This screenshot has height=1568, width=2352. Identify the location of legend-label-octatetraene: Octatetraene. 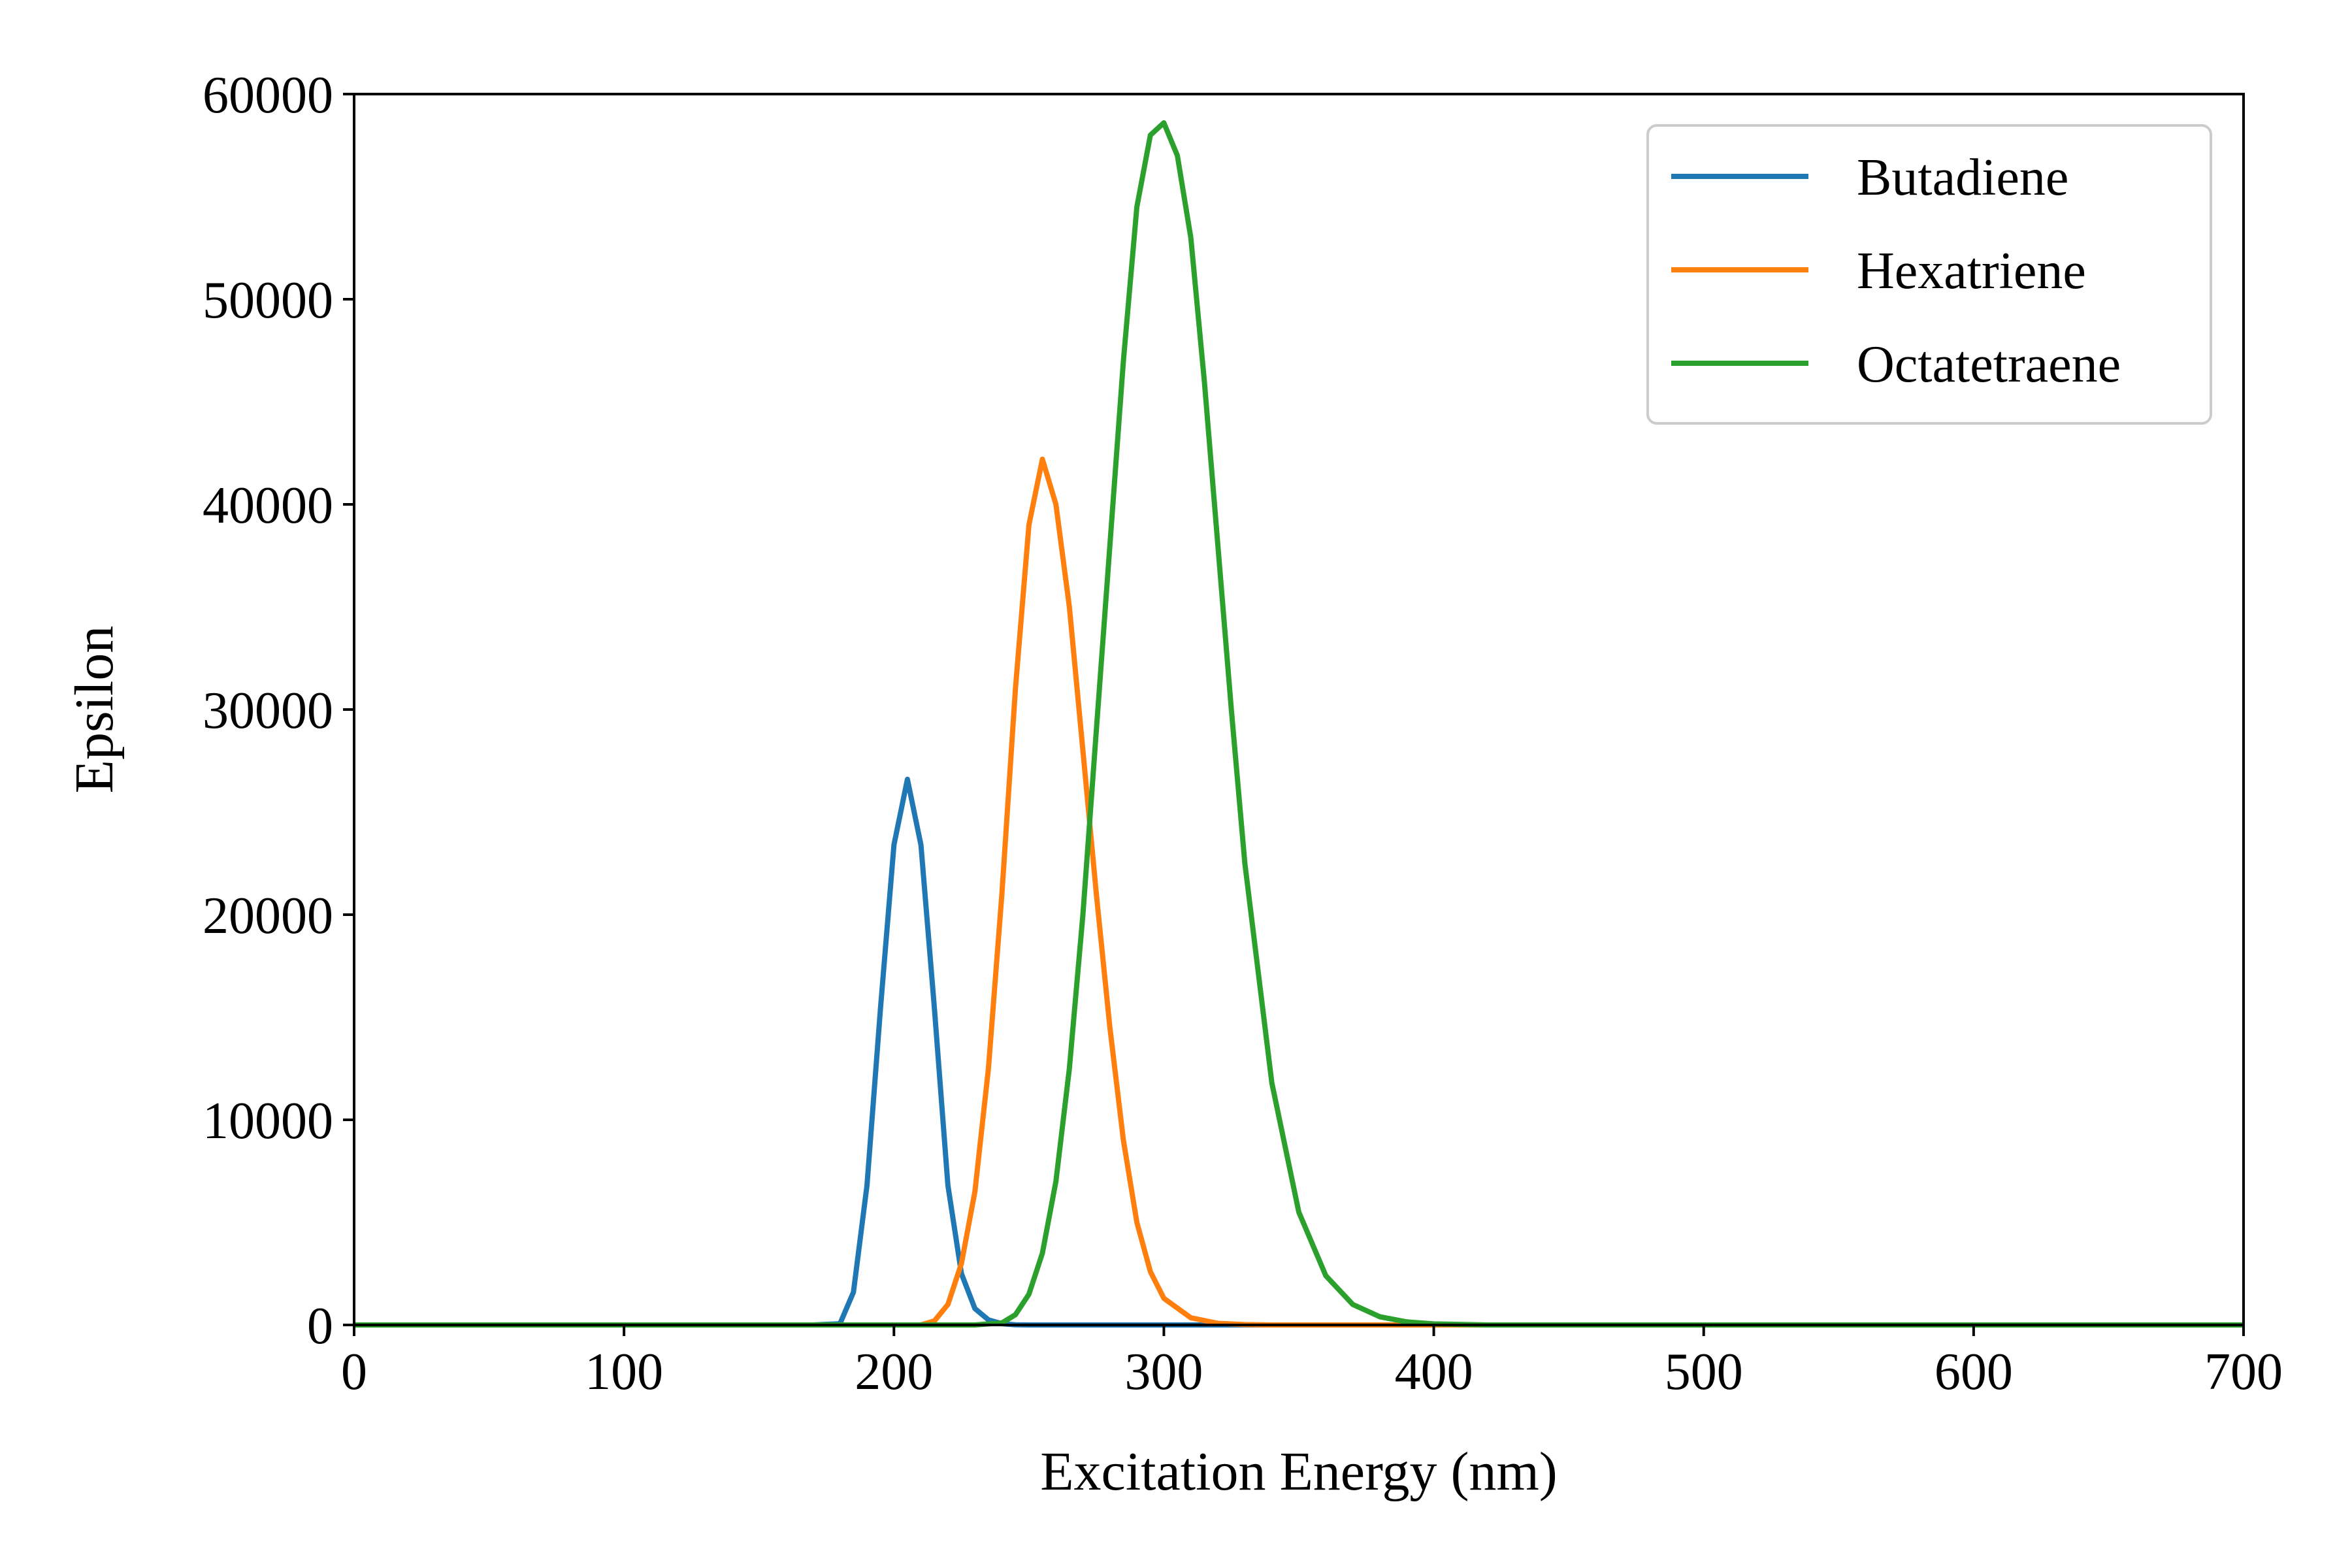
(1989, 364).